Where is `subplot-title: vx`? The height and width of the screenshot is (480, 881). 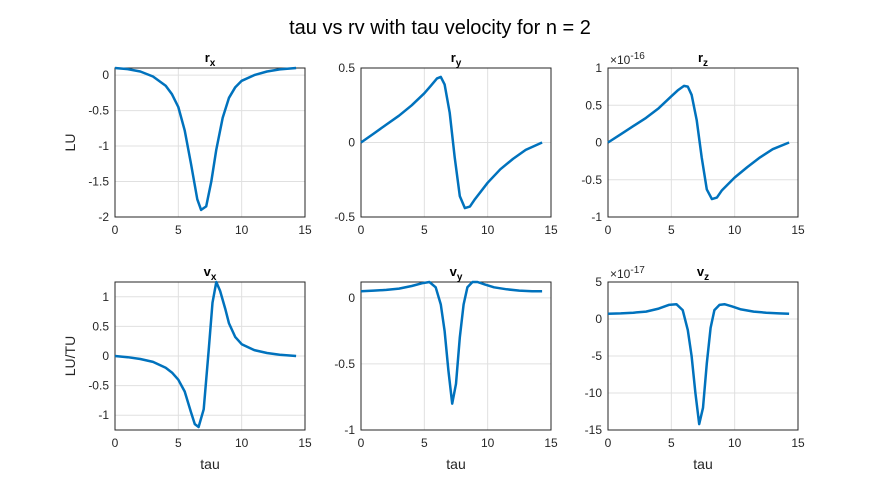
subplot-title: vx is located at coordinates (210, 273).